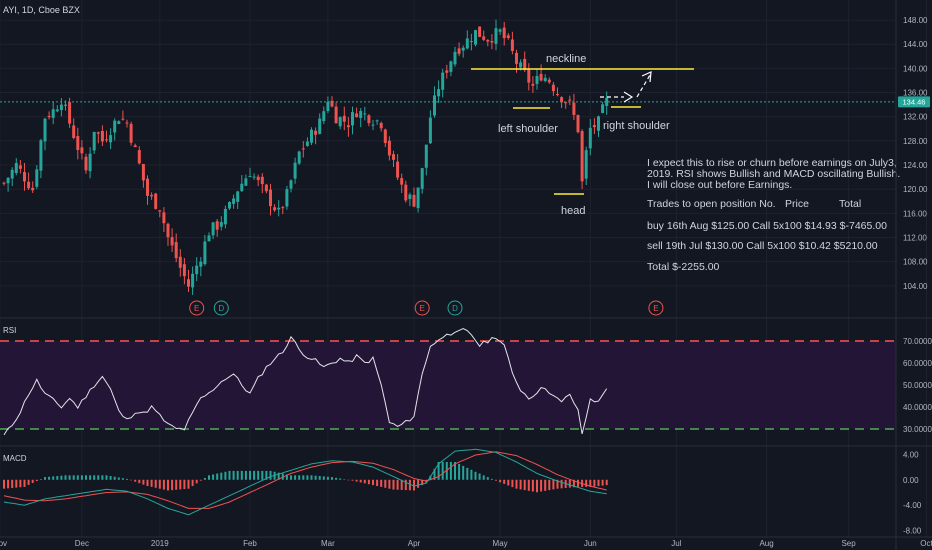 Image resolution: width=932 pixels, height=550 pixels. Describe the element at coordinates (305, 482) in the screenshot. I see `macd-line` at that location.